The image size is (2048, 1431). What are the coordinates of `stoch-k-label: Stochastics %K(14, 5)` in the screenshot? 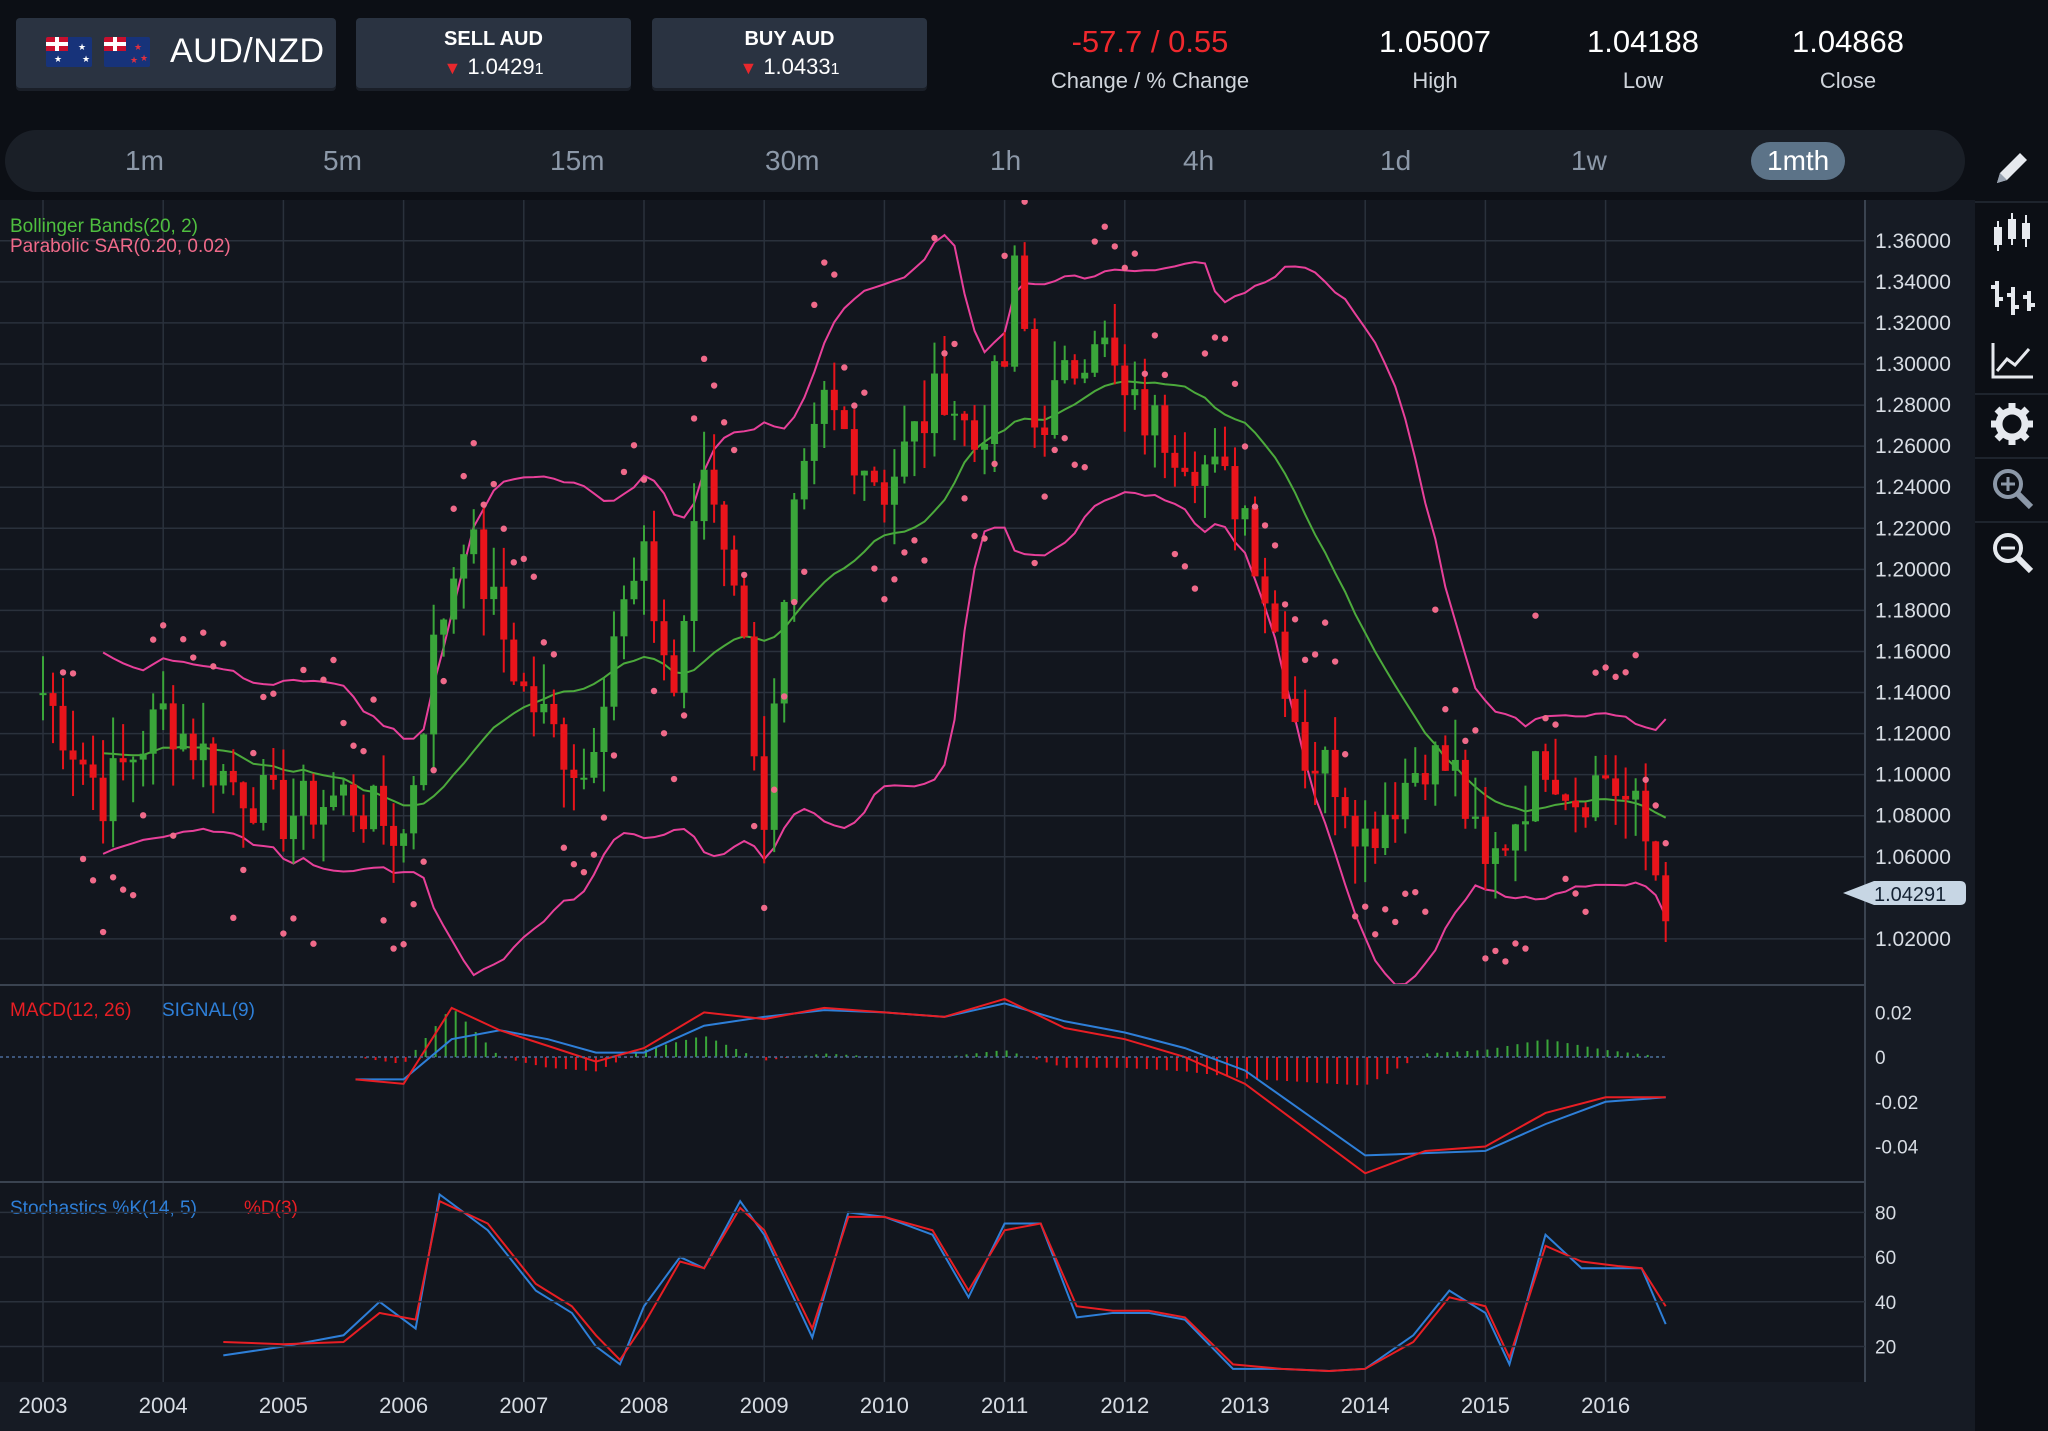 It's located at (103, 1208).